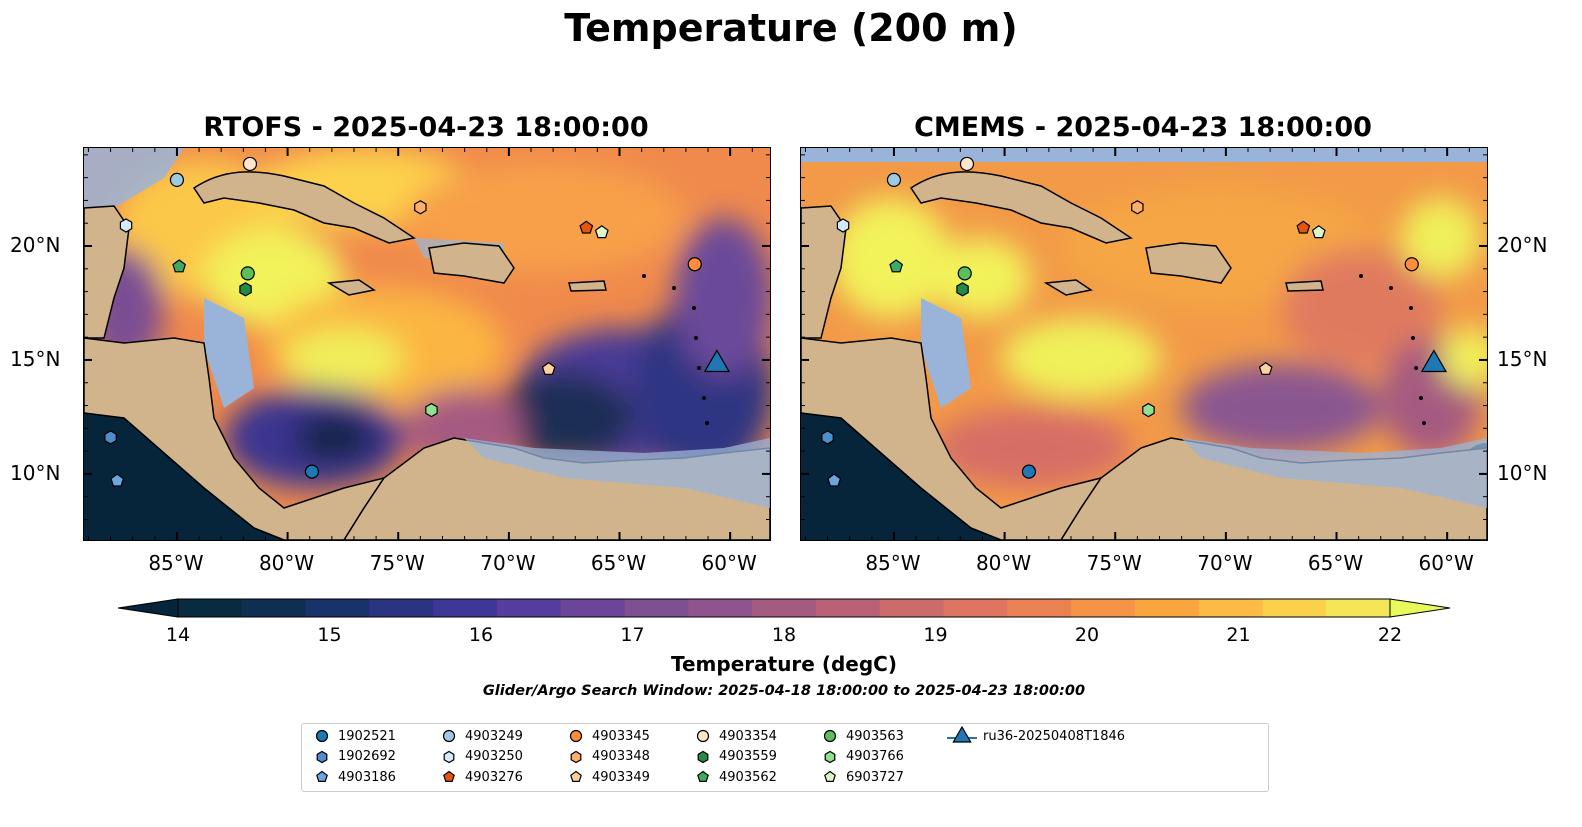 Image resolution: width=1582 pixels, height=827 pixels. Describe the element at coordinates (875, 736) in the screenshot. I see `legend-label: 4903563` at that location.